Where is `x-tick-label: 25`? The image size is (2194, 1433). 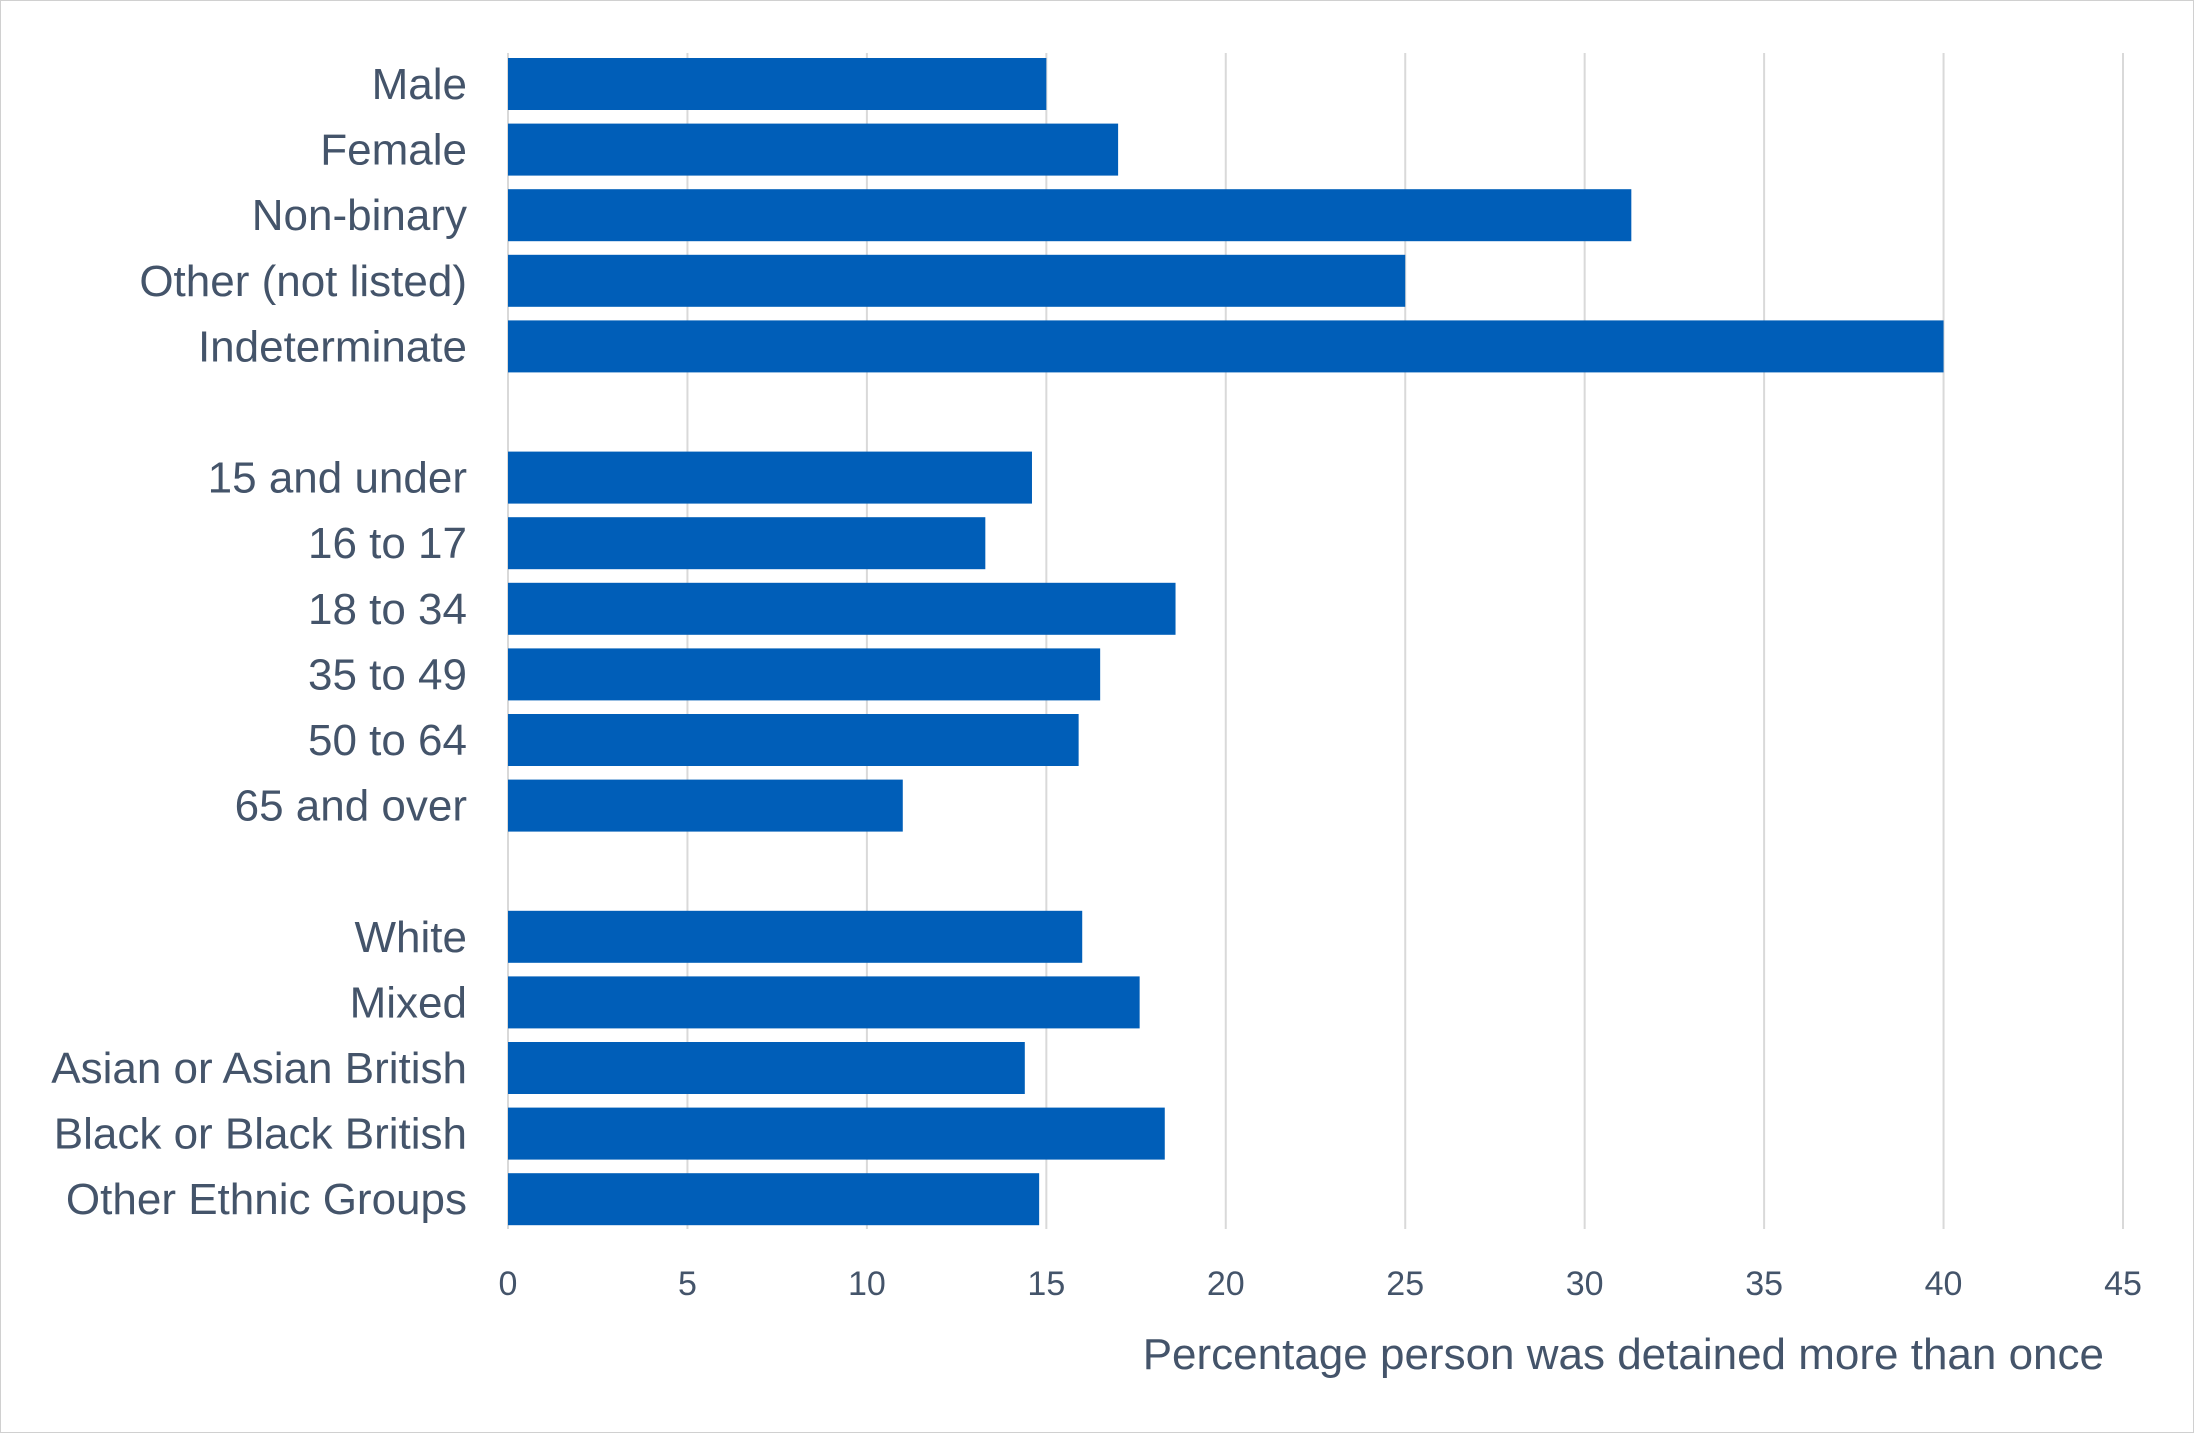
x-tick-label: 25 is located at coordinates (1405, 1284).